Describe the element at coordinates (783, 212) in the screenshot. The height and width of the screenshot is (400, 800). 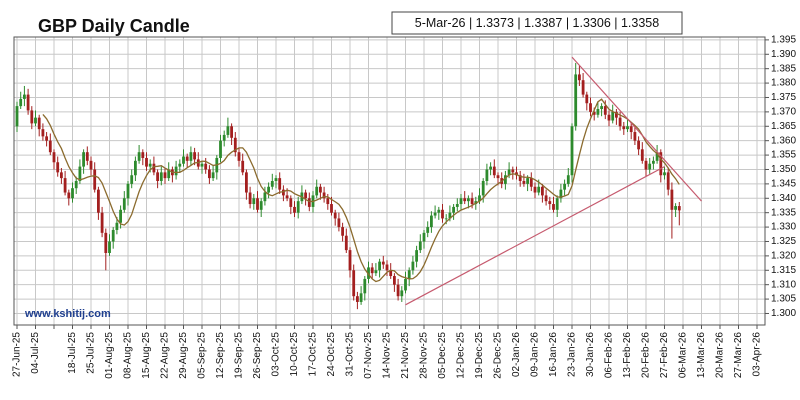
I see `y-tick-label: 1.335` at that location.